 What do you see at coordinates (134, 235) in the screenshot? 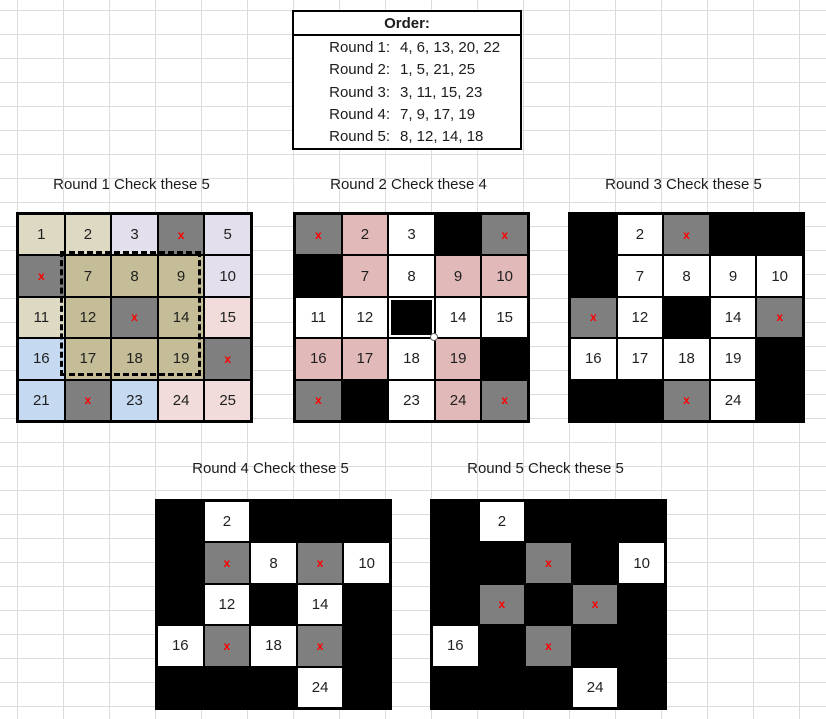
I see `number-cell-3: 3` at bounding box center [134, 235].